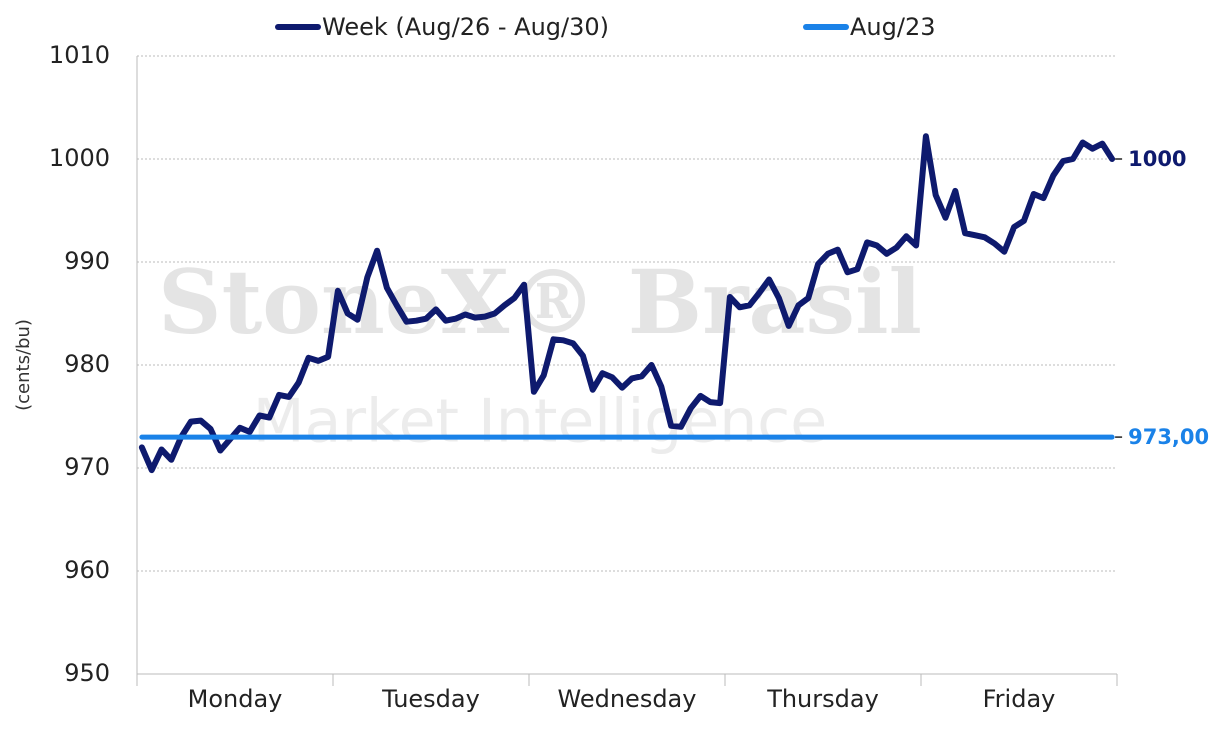 This screenshot has height=733, width=1222. What do you see at coordinates (893, 27) in the screenshot?
I see `legend-label: Aug/23` at bounding box center [893, 27].